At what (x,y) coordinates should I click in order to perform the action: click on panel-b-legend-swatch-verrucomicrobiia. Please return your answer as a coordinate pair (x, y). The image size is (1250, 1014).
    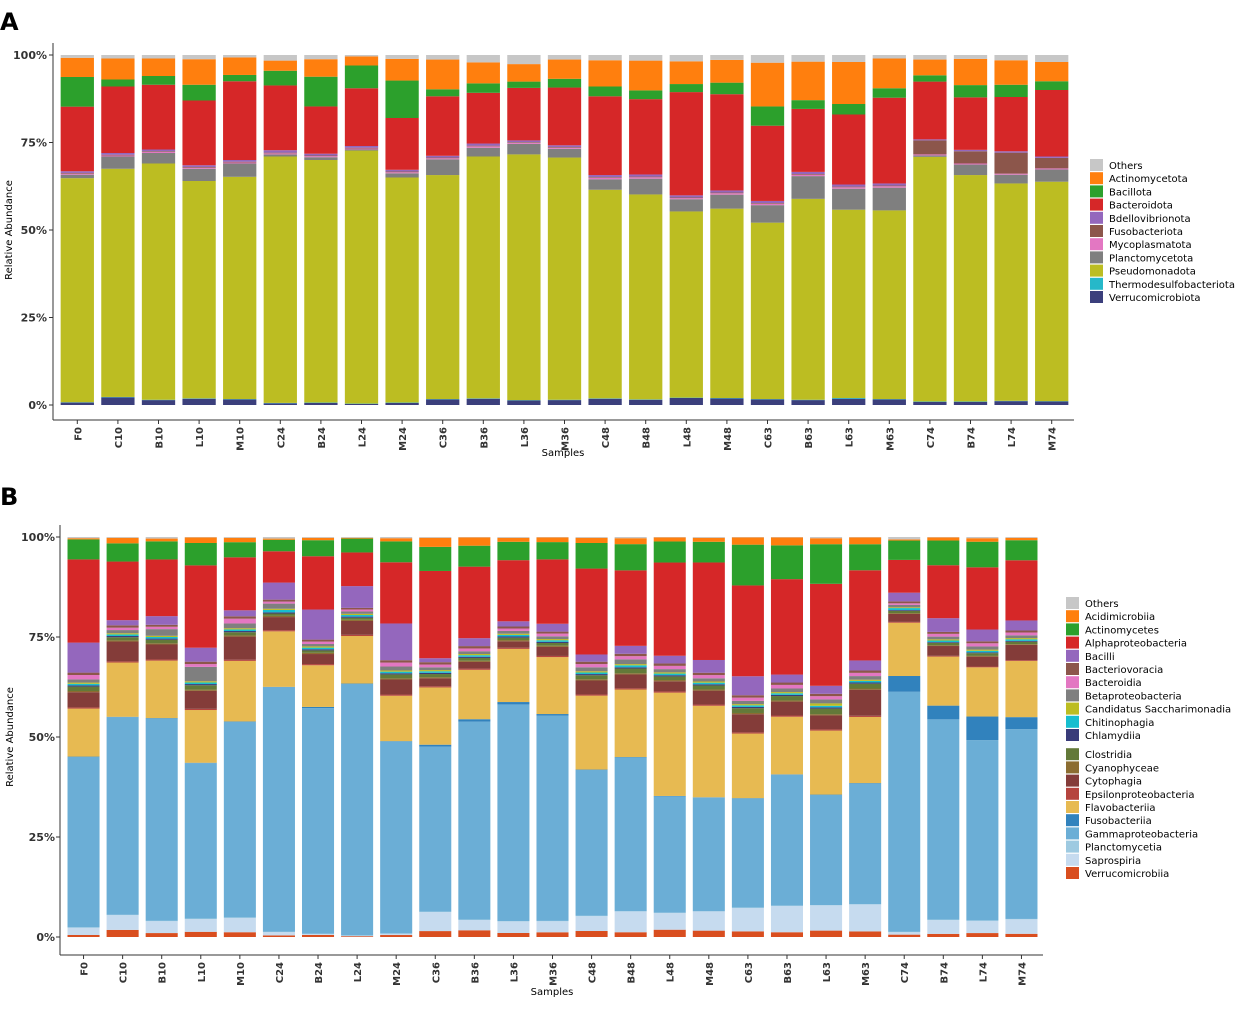
    Looking at the image, I should click on (1072, 873).